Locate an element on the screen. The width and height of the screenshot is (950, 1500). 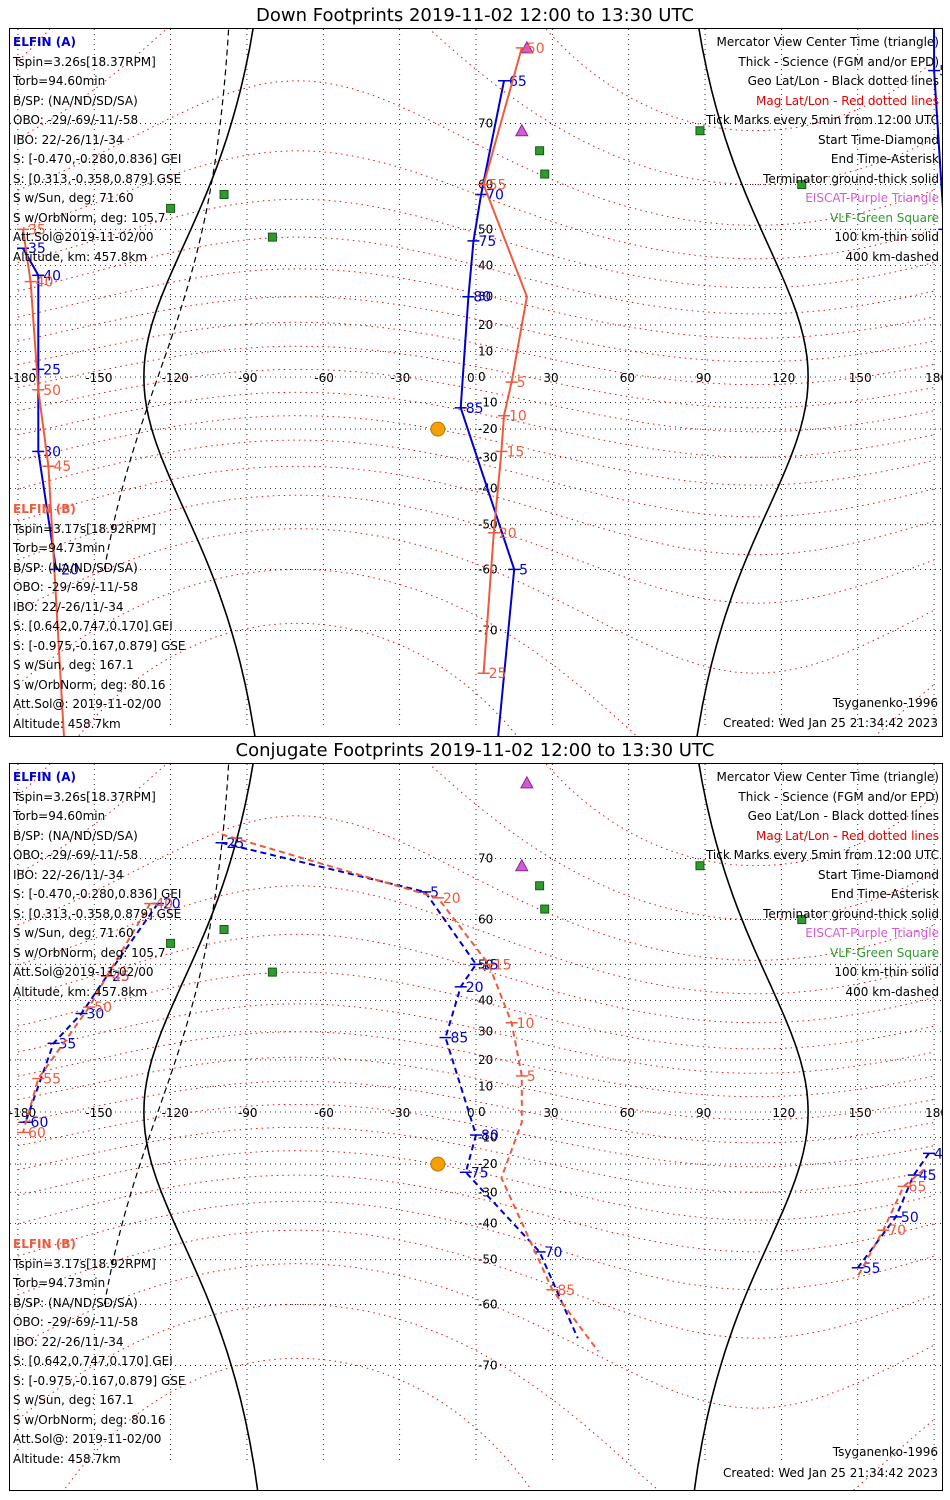
track-time-label: 75 is located at coordinates (480, 1173).